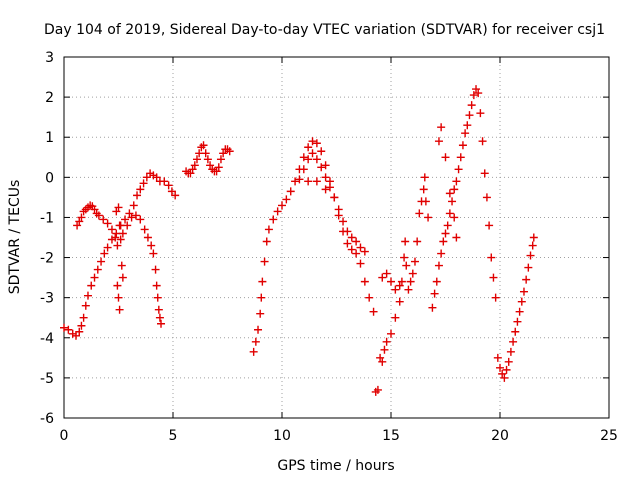 Image resolution: width=640 pixels, height=480 pixels. Describe the element at coordinates (609, 436) in the screenshot. I see `x-tick-label: 25` at that location.